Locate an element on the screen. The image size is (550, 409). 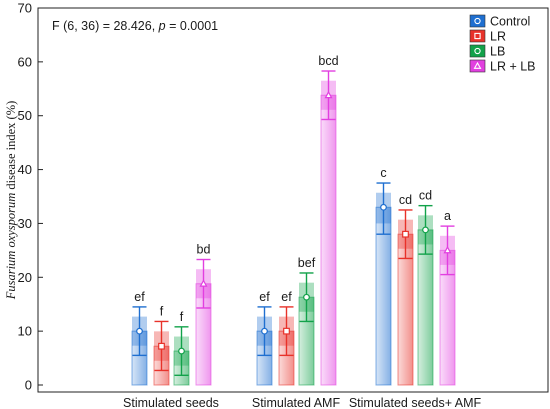
mean-marker-lb-stimulated-seeds-amf is located at coordinates (425, 230).